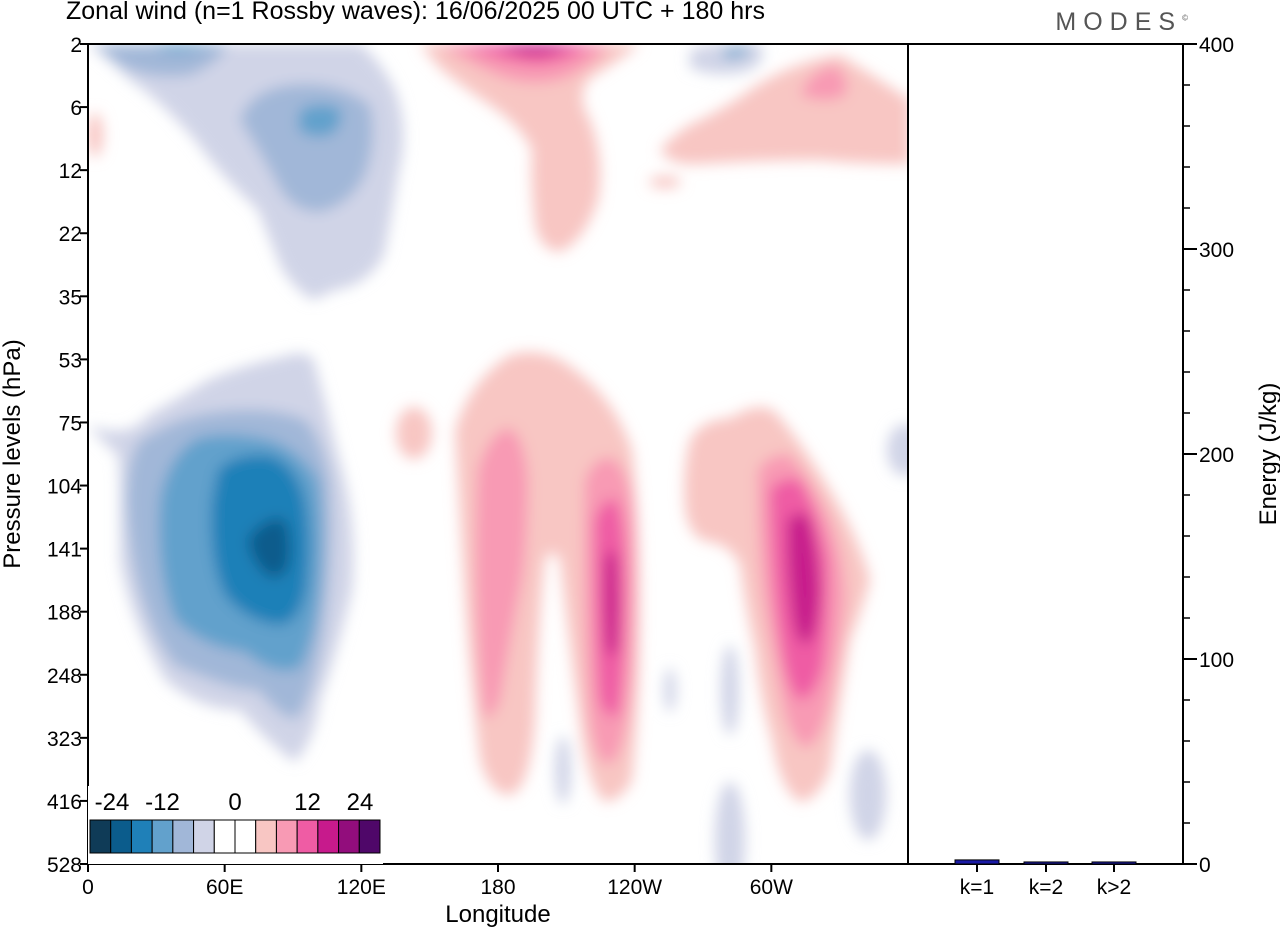  What do you see at coordinates (497, 887) in the screenshot?
I see `x-tick-label: 180` at bounding box center [497, 887].